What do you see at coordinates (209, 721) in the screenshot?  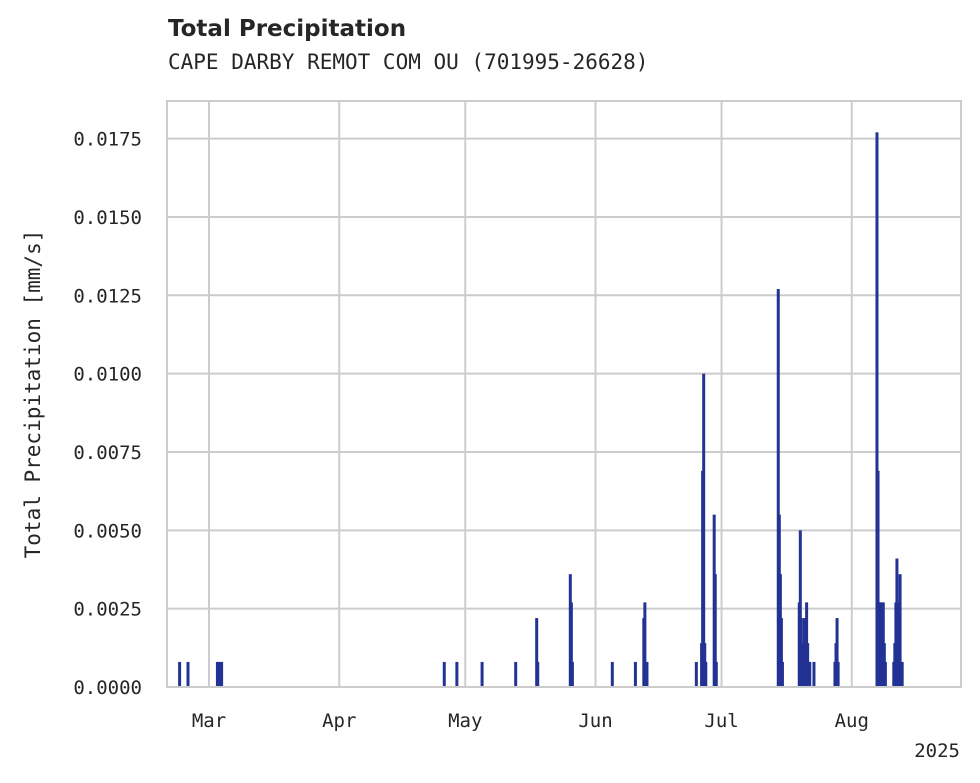 I see `x-tick-label: Mar` at bounding box center [209, 721].